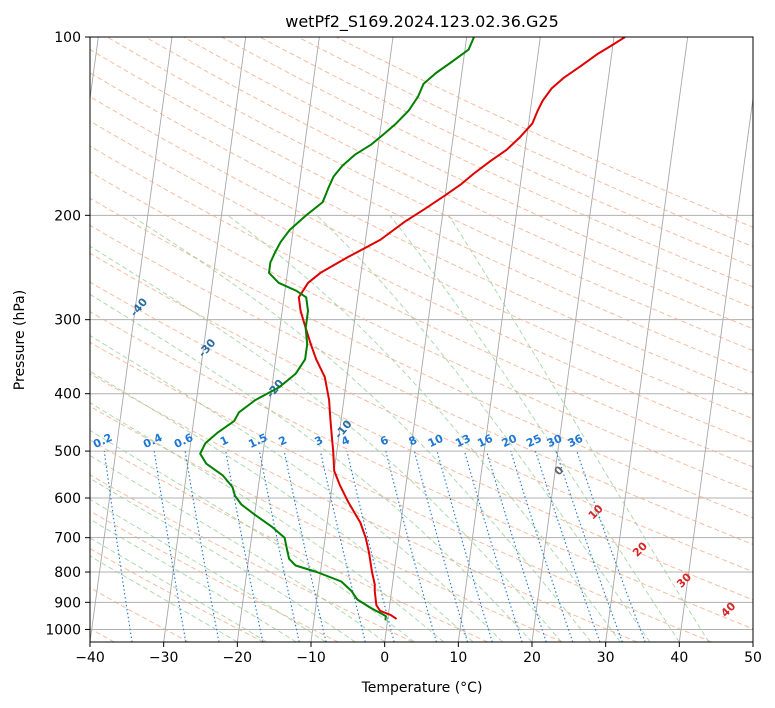  I want to click on x-tick-label: −40, so click(90, 658).